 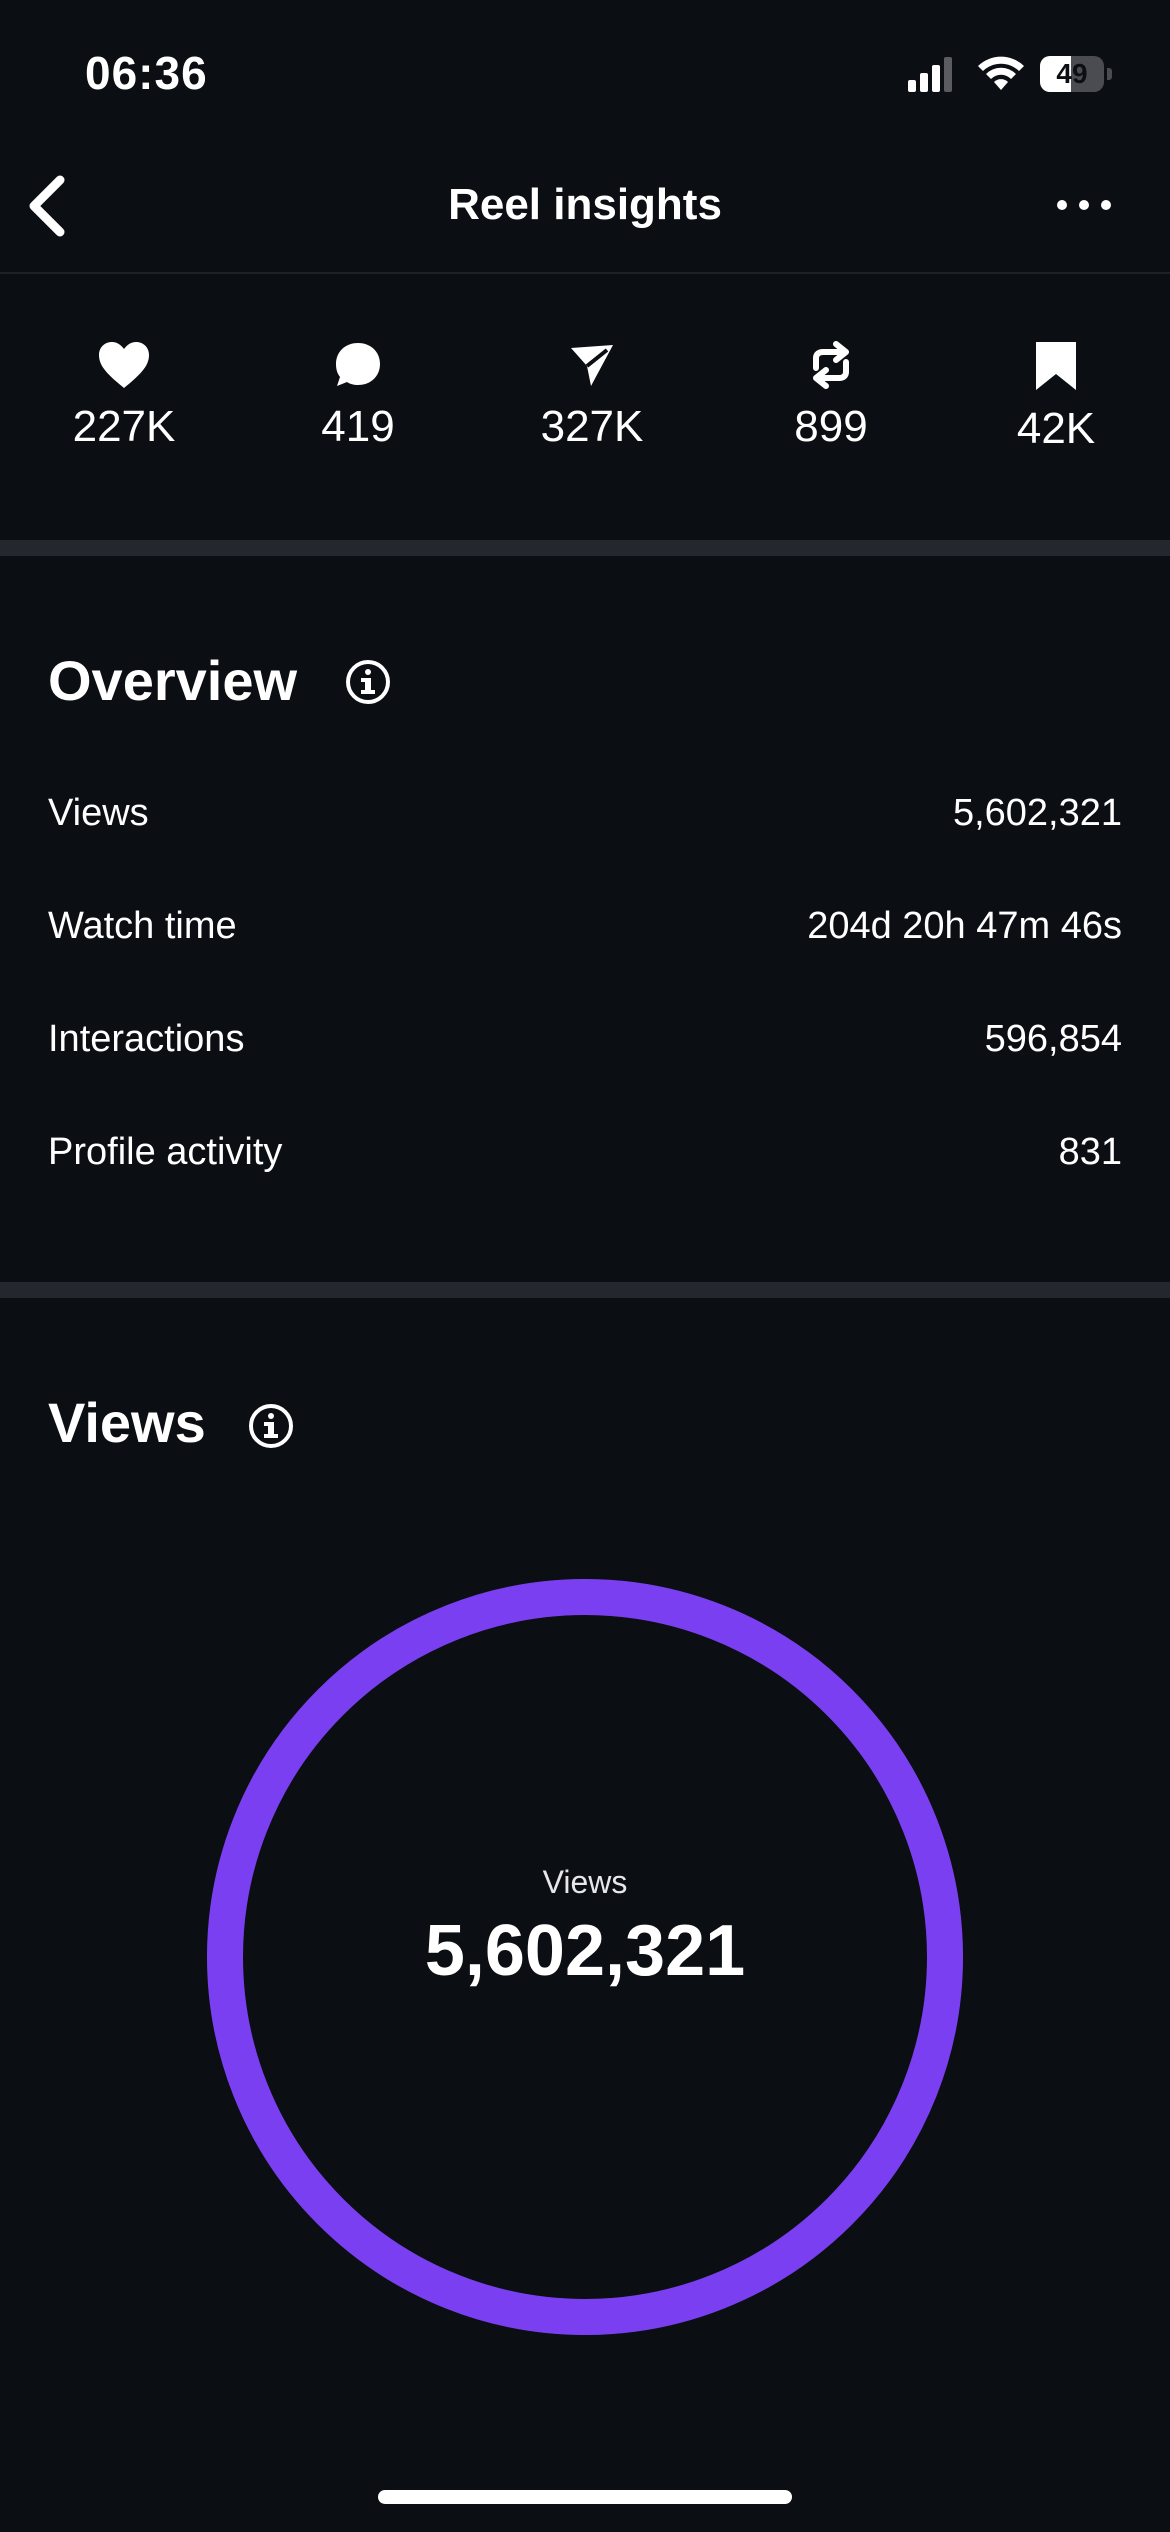 I want to click on page-title: Reel insights, so click(x=585, y=204).